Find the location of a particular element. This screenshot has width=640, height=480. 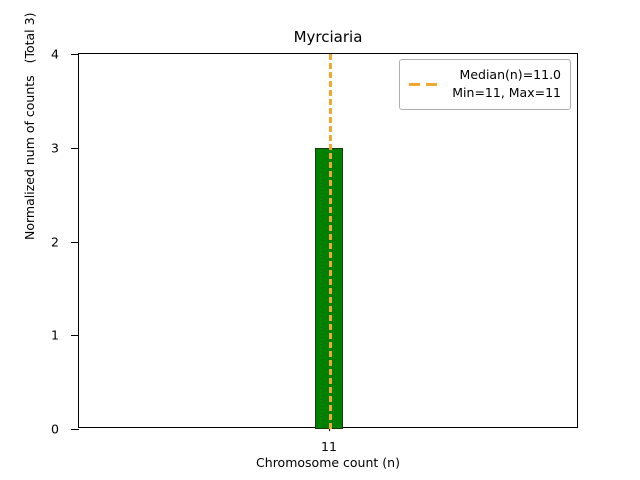

y-axis-label: Normalized num of counts (Total 3) is located at coordinates (29, 126).